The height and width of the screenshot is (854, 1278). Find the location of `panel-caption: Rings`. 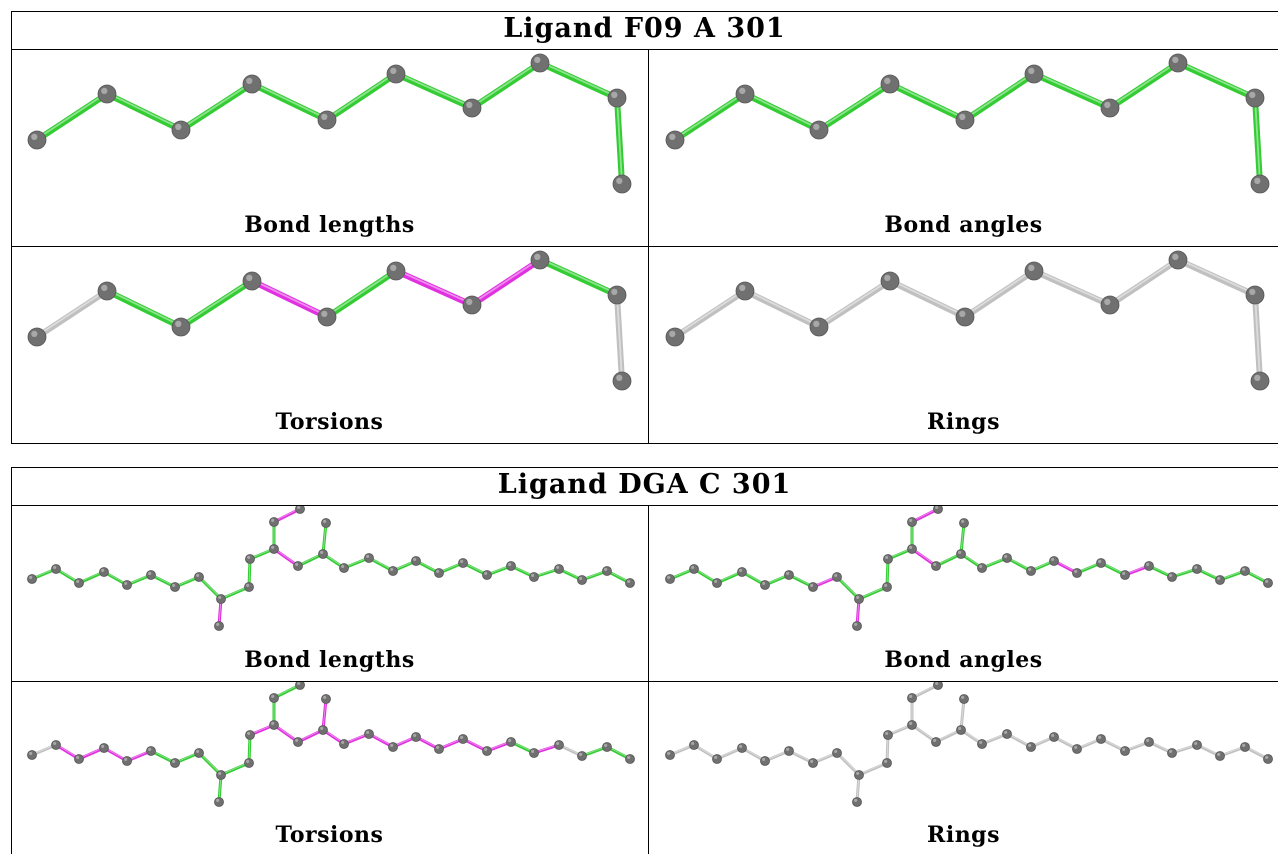

panel-caption: Rings is located at coordinates (963, 835).